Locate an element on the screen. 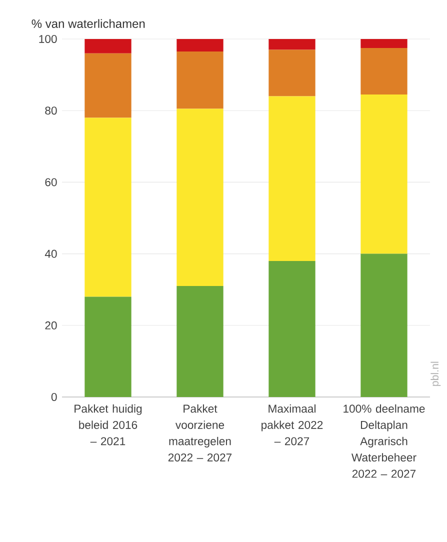  y-tick-label: 100 is located at coordinates (48, 38).